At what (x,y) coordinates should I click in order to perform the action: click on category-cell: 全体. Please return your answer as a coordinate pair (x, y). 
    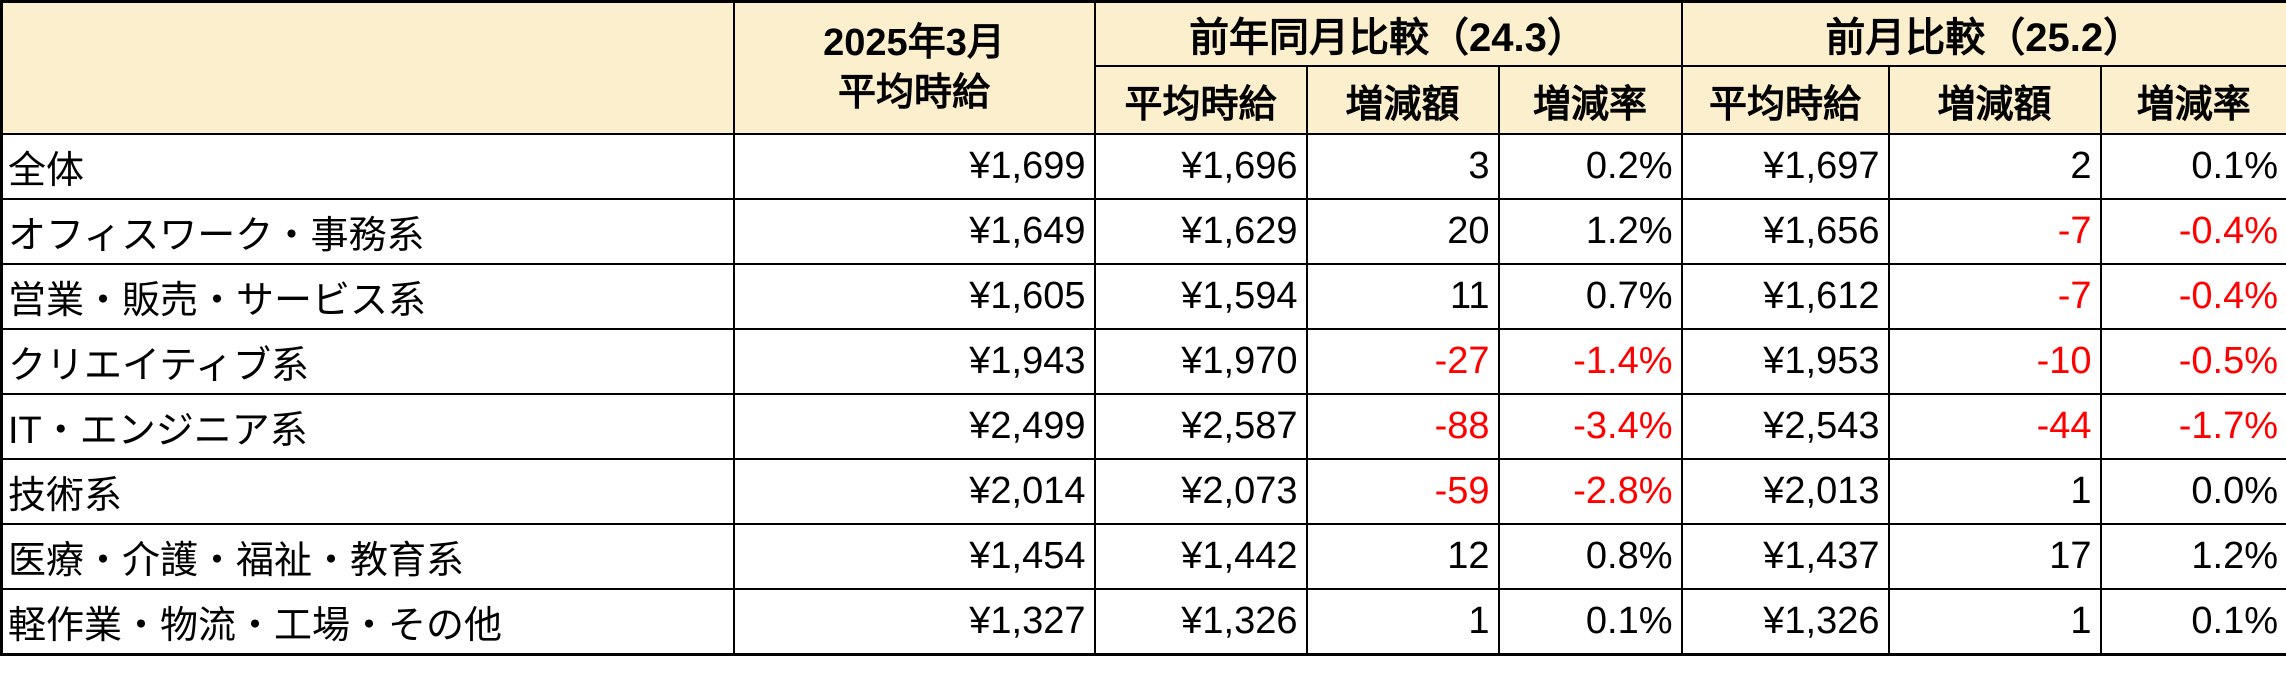
    Looking at the image, I should click on (367, 166).